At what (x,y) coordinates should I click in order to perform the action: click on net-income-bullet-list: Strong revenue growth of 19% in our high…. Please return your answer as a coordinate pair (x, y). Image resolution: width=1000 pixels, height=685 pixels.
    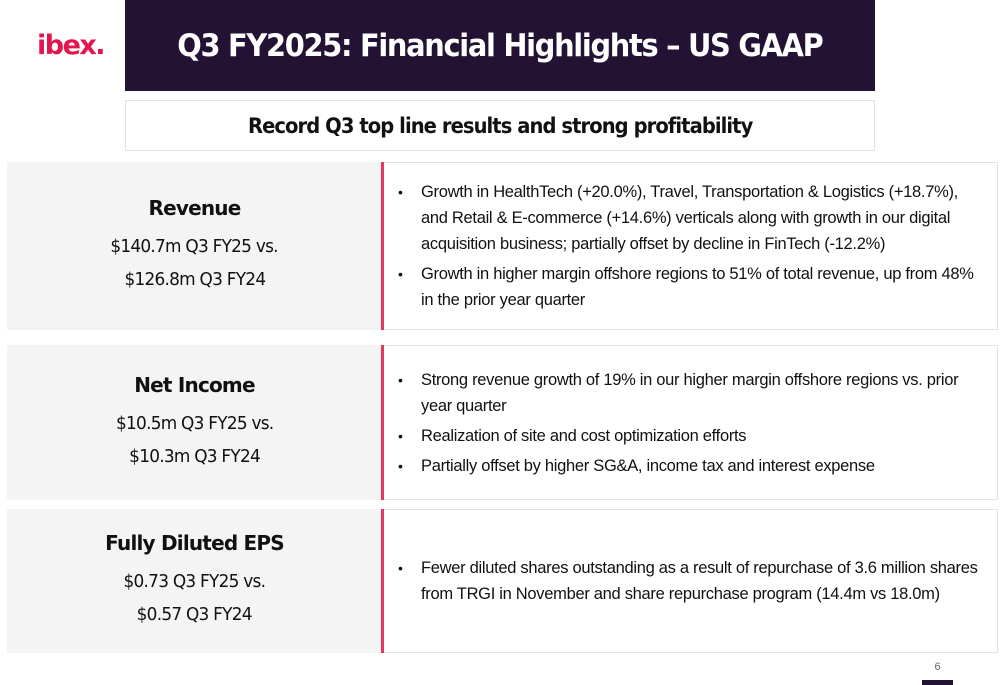
    Looking at the image, I should click on (689, 423).